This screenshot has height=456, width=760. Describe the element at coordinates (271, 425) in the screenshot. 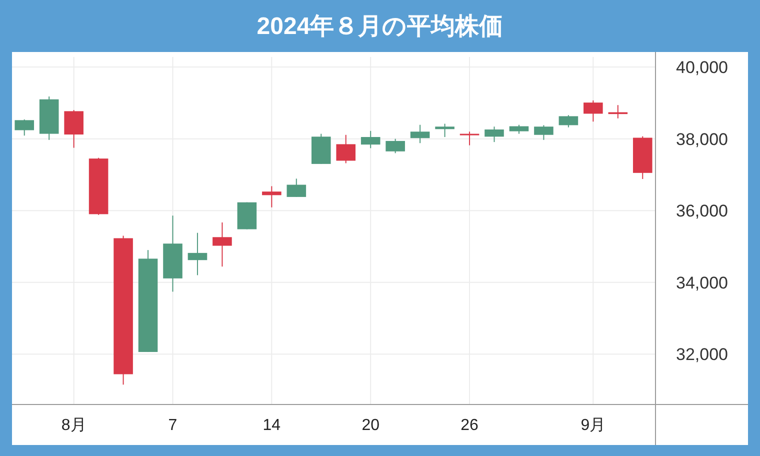

I see `x-tick-label: 14` at that location.